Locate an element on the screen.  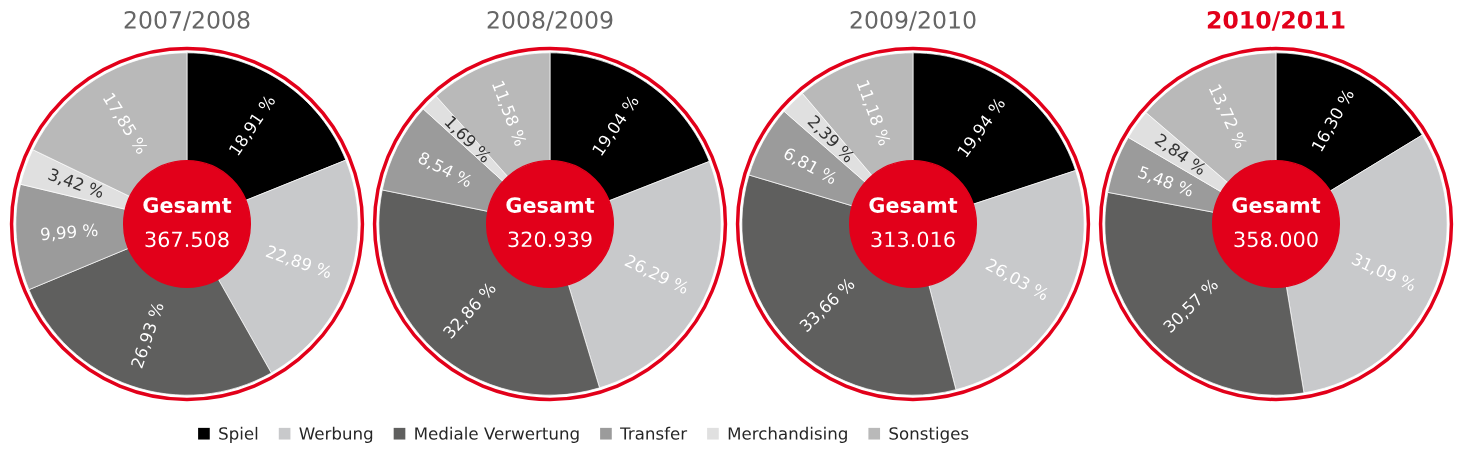
data-label: 8,54 % is located at coordinates (445, 170).